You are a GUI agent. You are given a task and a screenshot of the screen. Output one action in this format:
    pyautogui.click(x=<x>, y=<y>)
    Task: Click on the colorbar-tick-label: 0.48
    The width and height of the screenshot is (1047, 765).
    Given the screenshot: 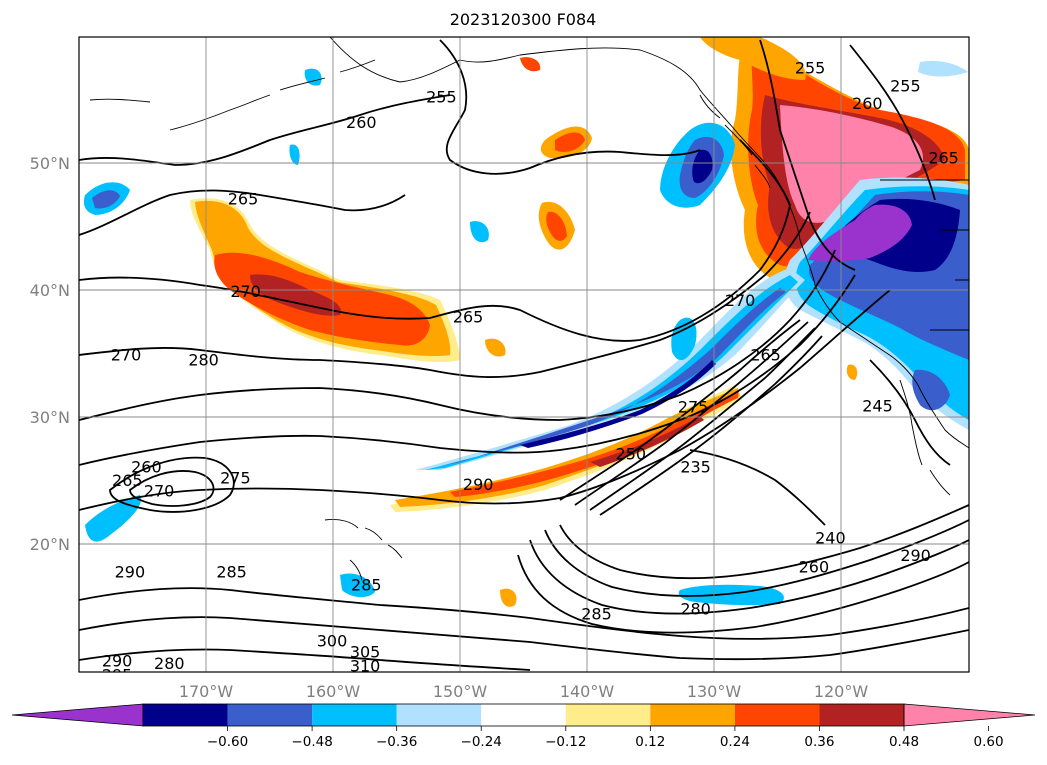 What is the action you would take?
    pyautogui.click(x=904, y=742)
    